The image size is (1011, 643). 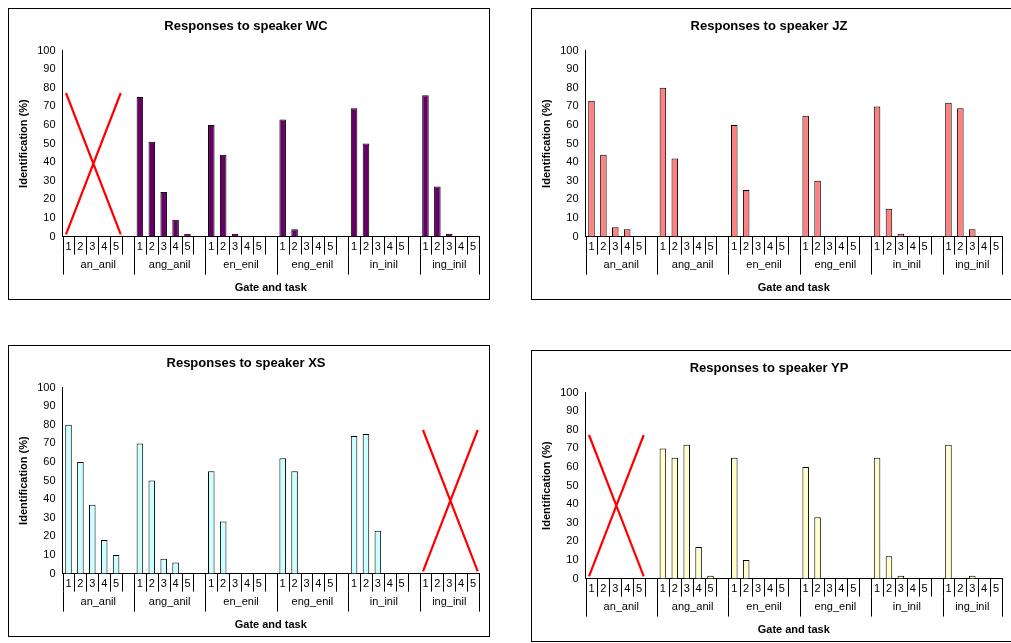 I want to click on chart-title: Responses to speaker XS, so click(x=246, y=363).